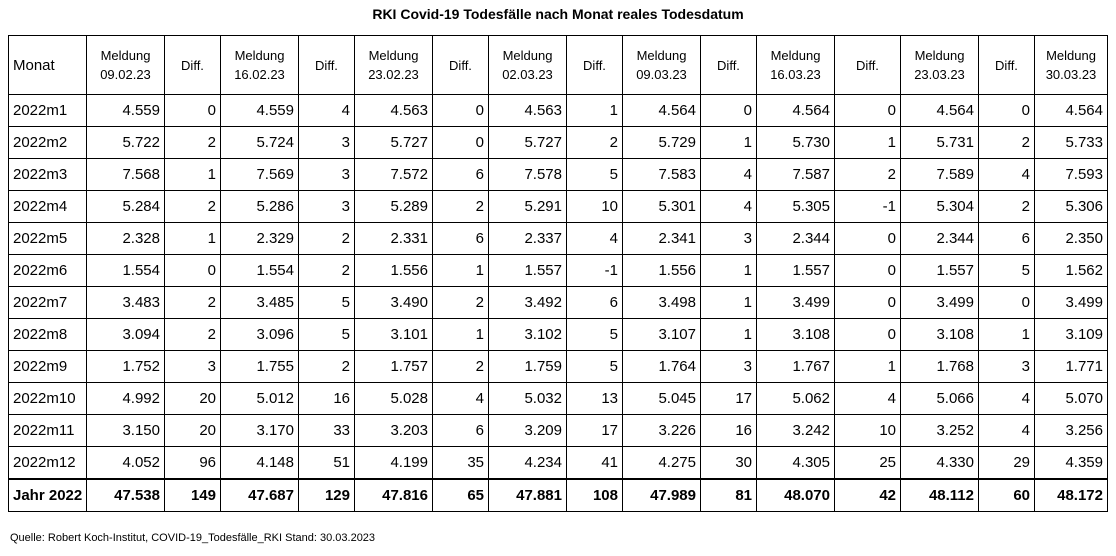  I want to click on table-cell: 3.203, so click(393, 430).